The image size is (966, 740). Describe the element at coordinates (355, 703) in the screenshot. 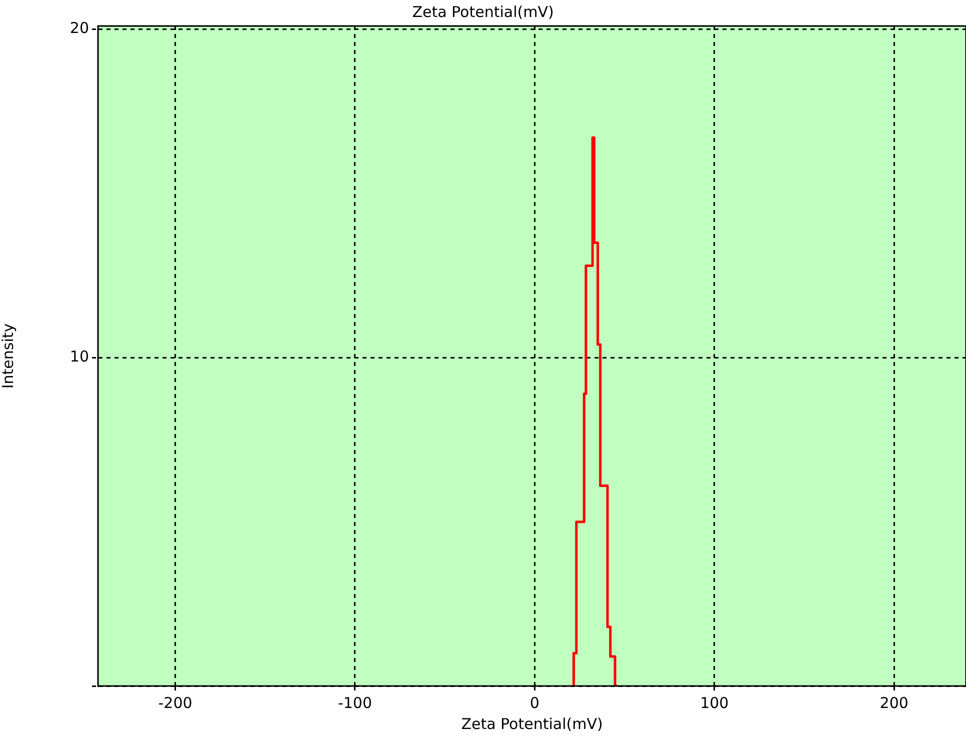

I see `x-tick-label: -100` at that location.